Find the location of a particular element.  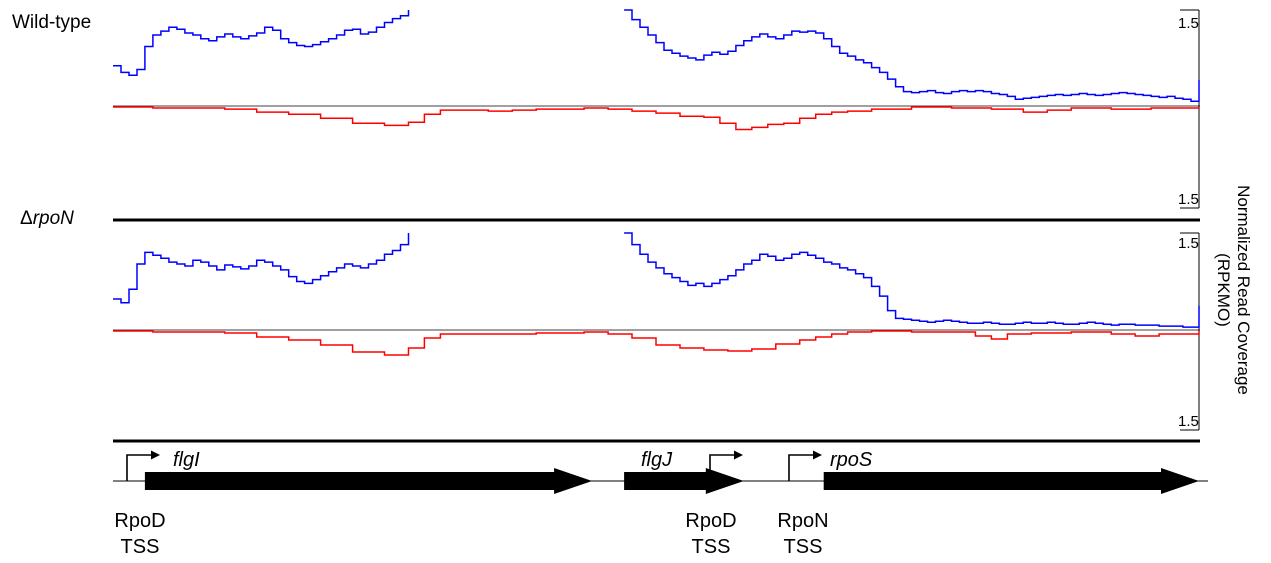

promoter-label-2: RpoD is located at coordinates (710, 521).